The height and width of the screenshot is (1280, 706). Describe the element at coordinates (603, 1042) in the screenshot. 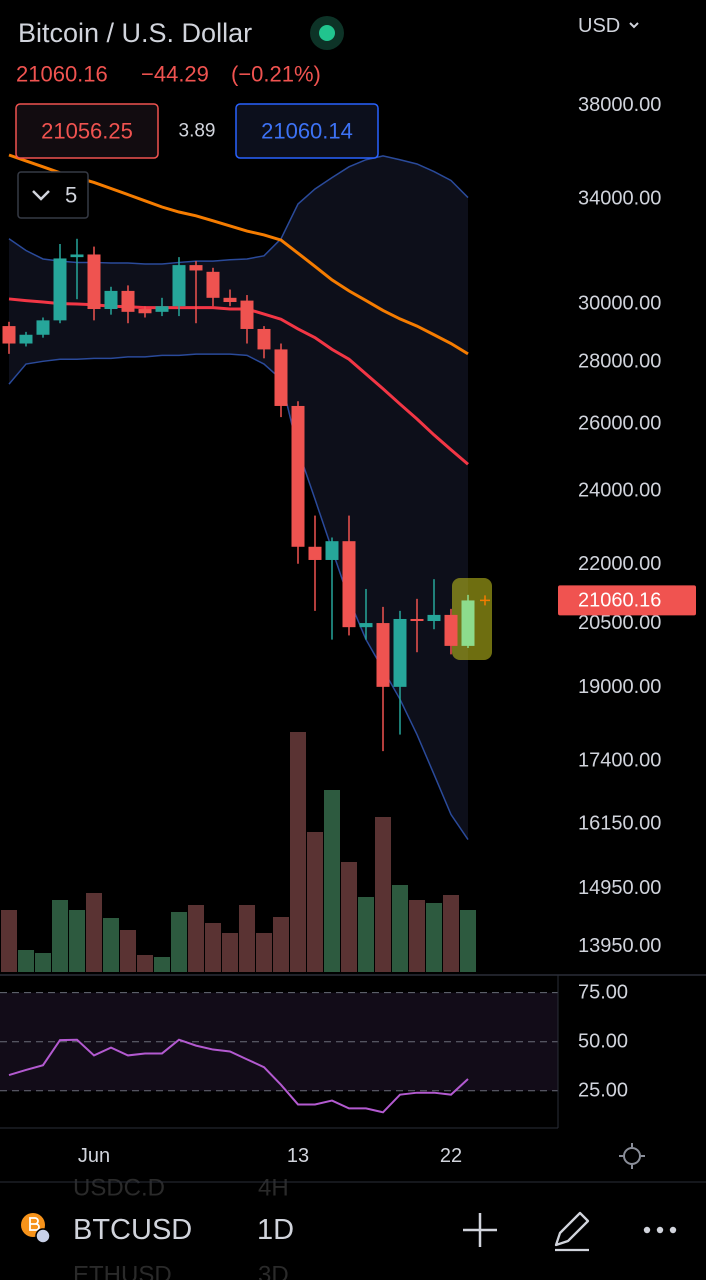

I see `rsi-tick-label: 50.00` at that location.